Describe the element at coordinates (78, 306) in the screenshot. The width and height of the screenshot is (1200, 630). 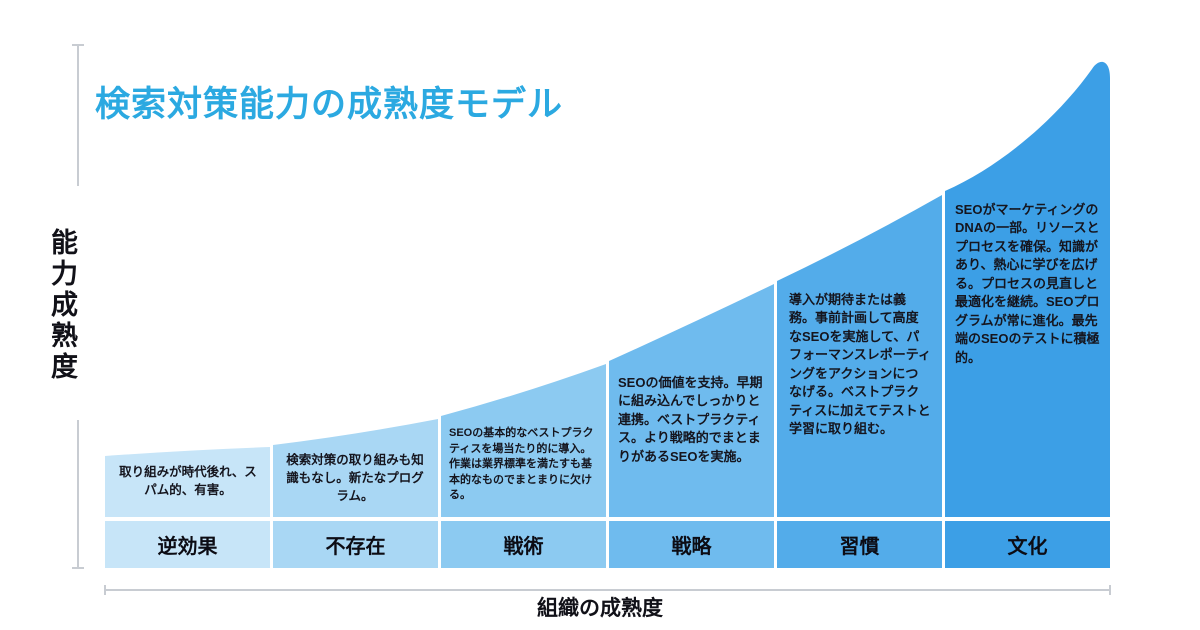
I see `y-axis-line` at that location.